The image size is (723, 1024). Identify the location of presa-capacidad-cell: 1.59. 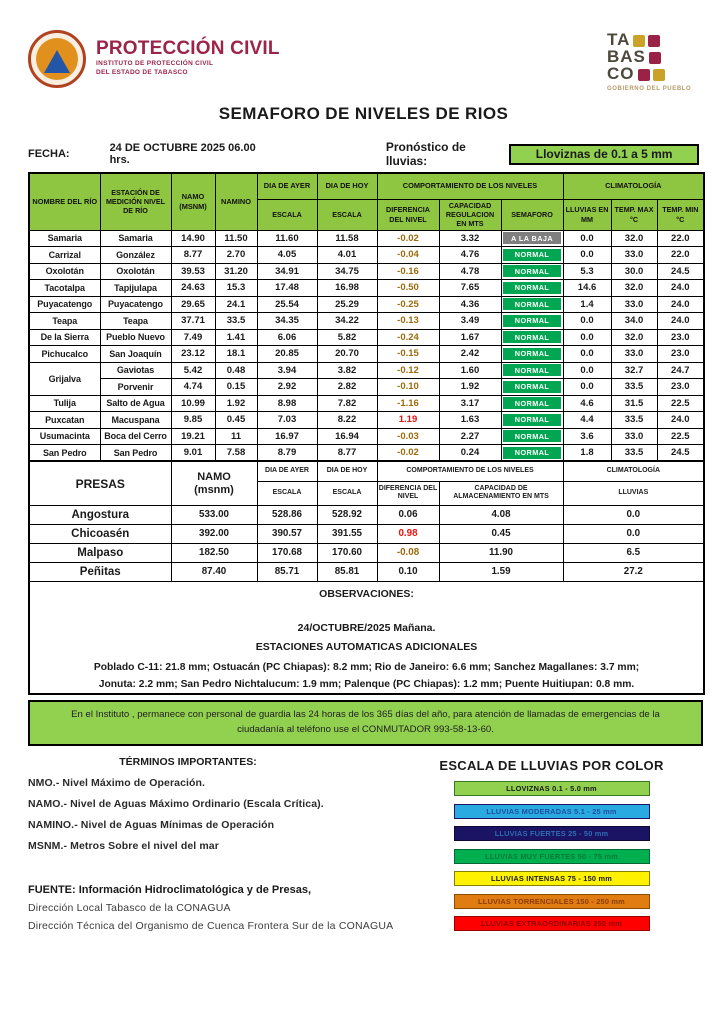
(501, 571).